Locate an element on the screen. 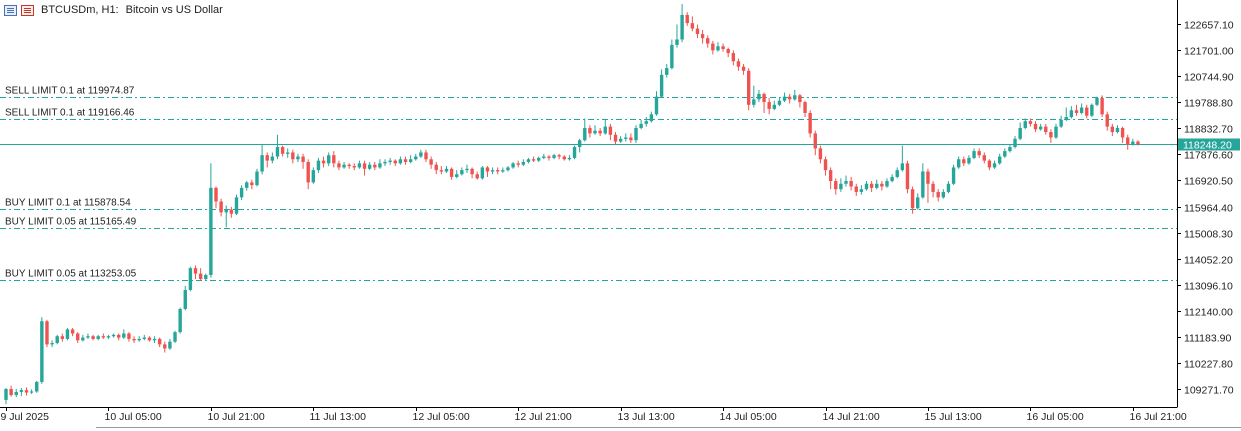 This screenshot has height=431, width=1241. time-tick-label: 16 Jul 05:00 is located at coordinates (1055, 417).